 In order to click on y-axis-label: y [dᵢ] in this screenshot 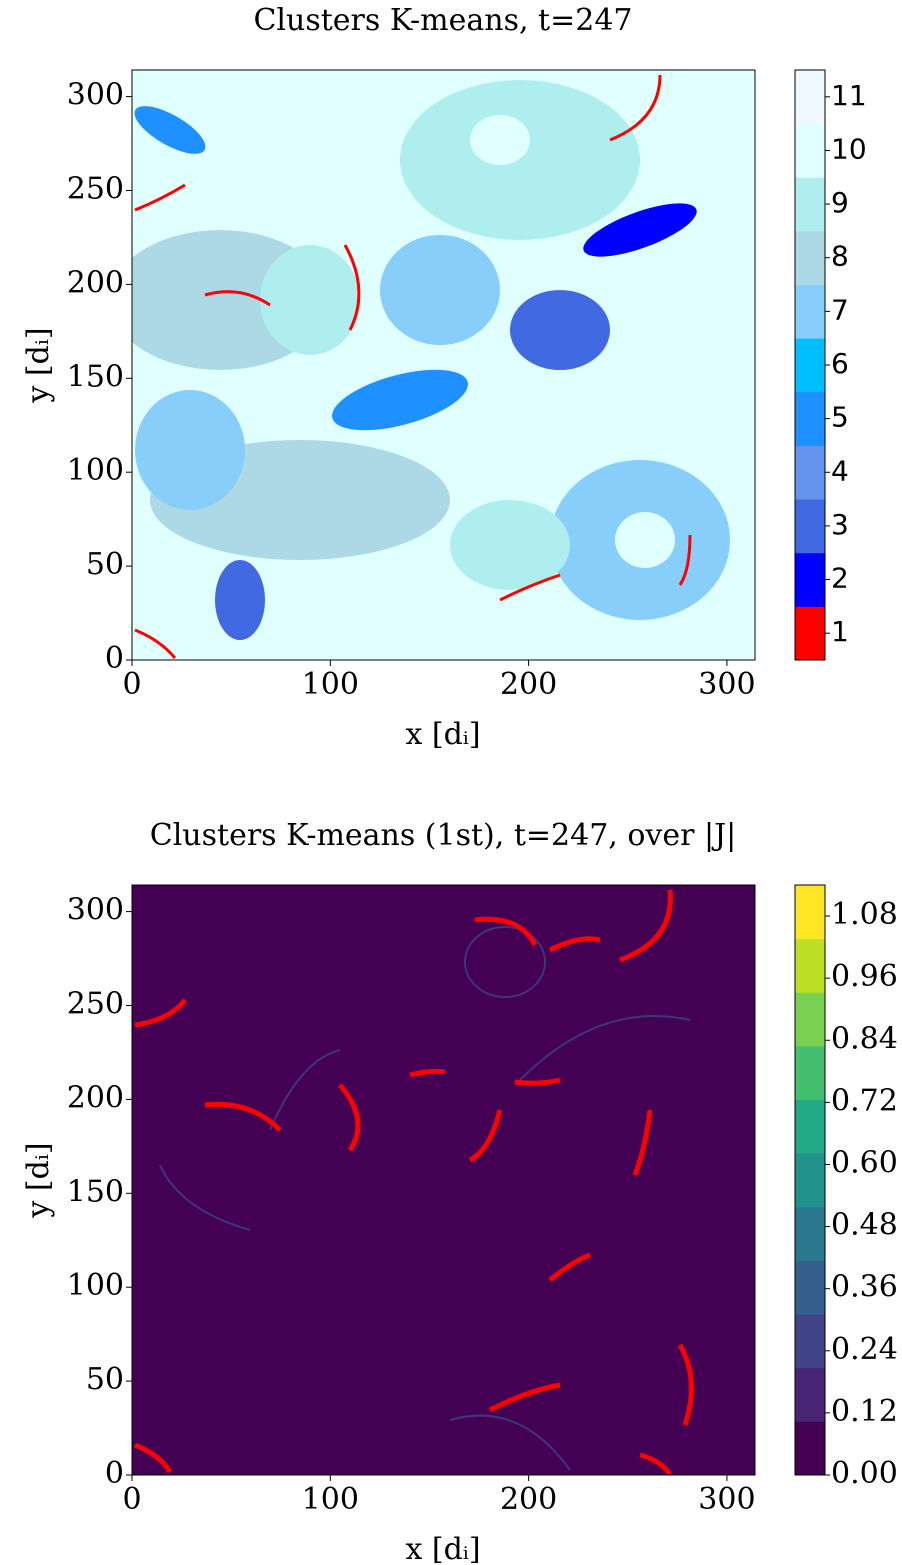, I will do `click(38, 365)`.